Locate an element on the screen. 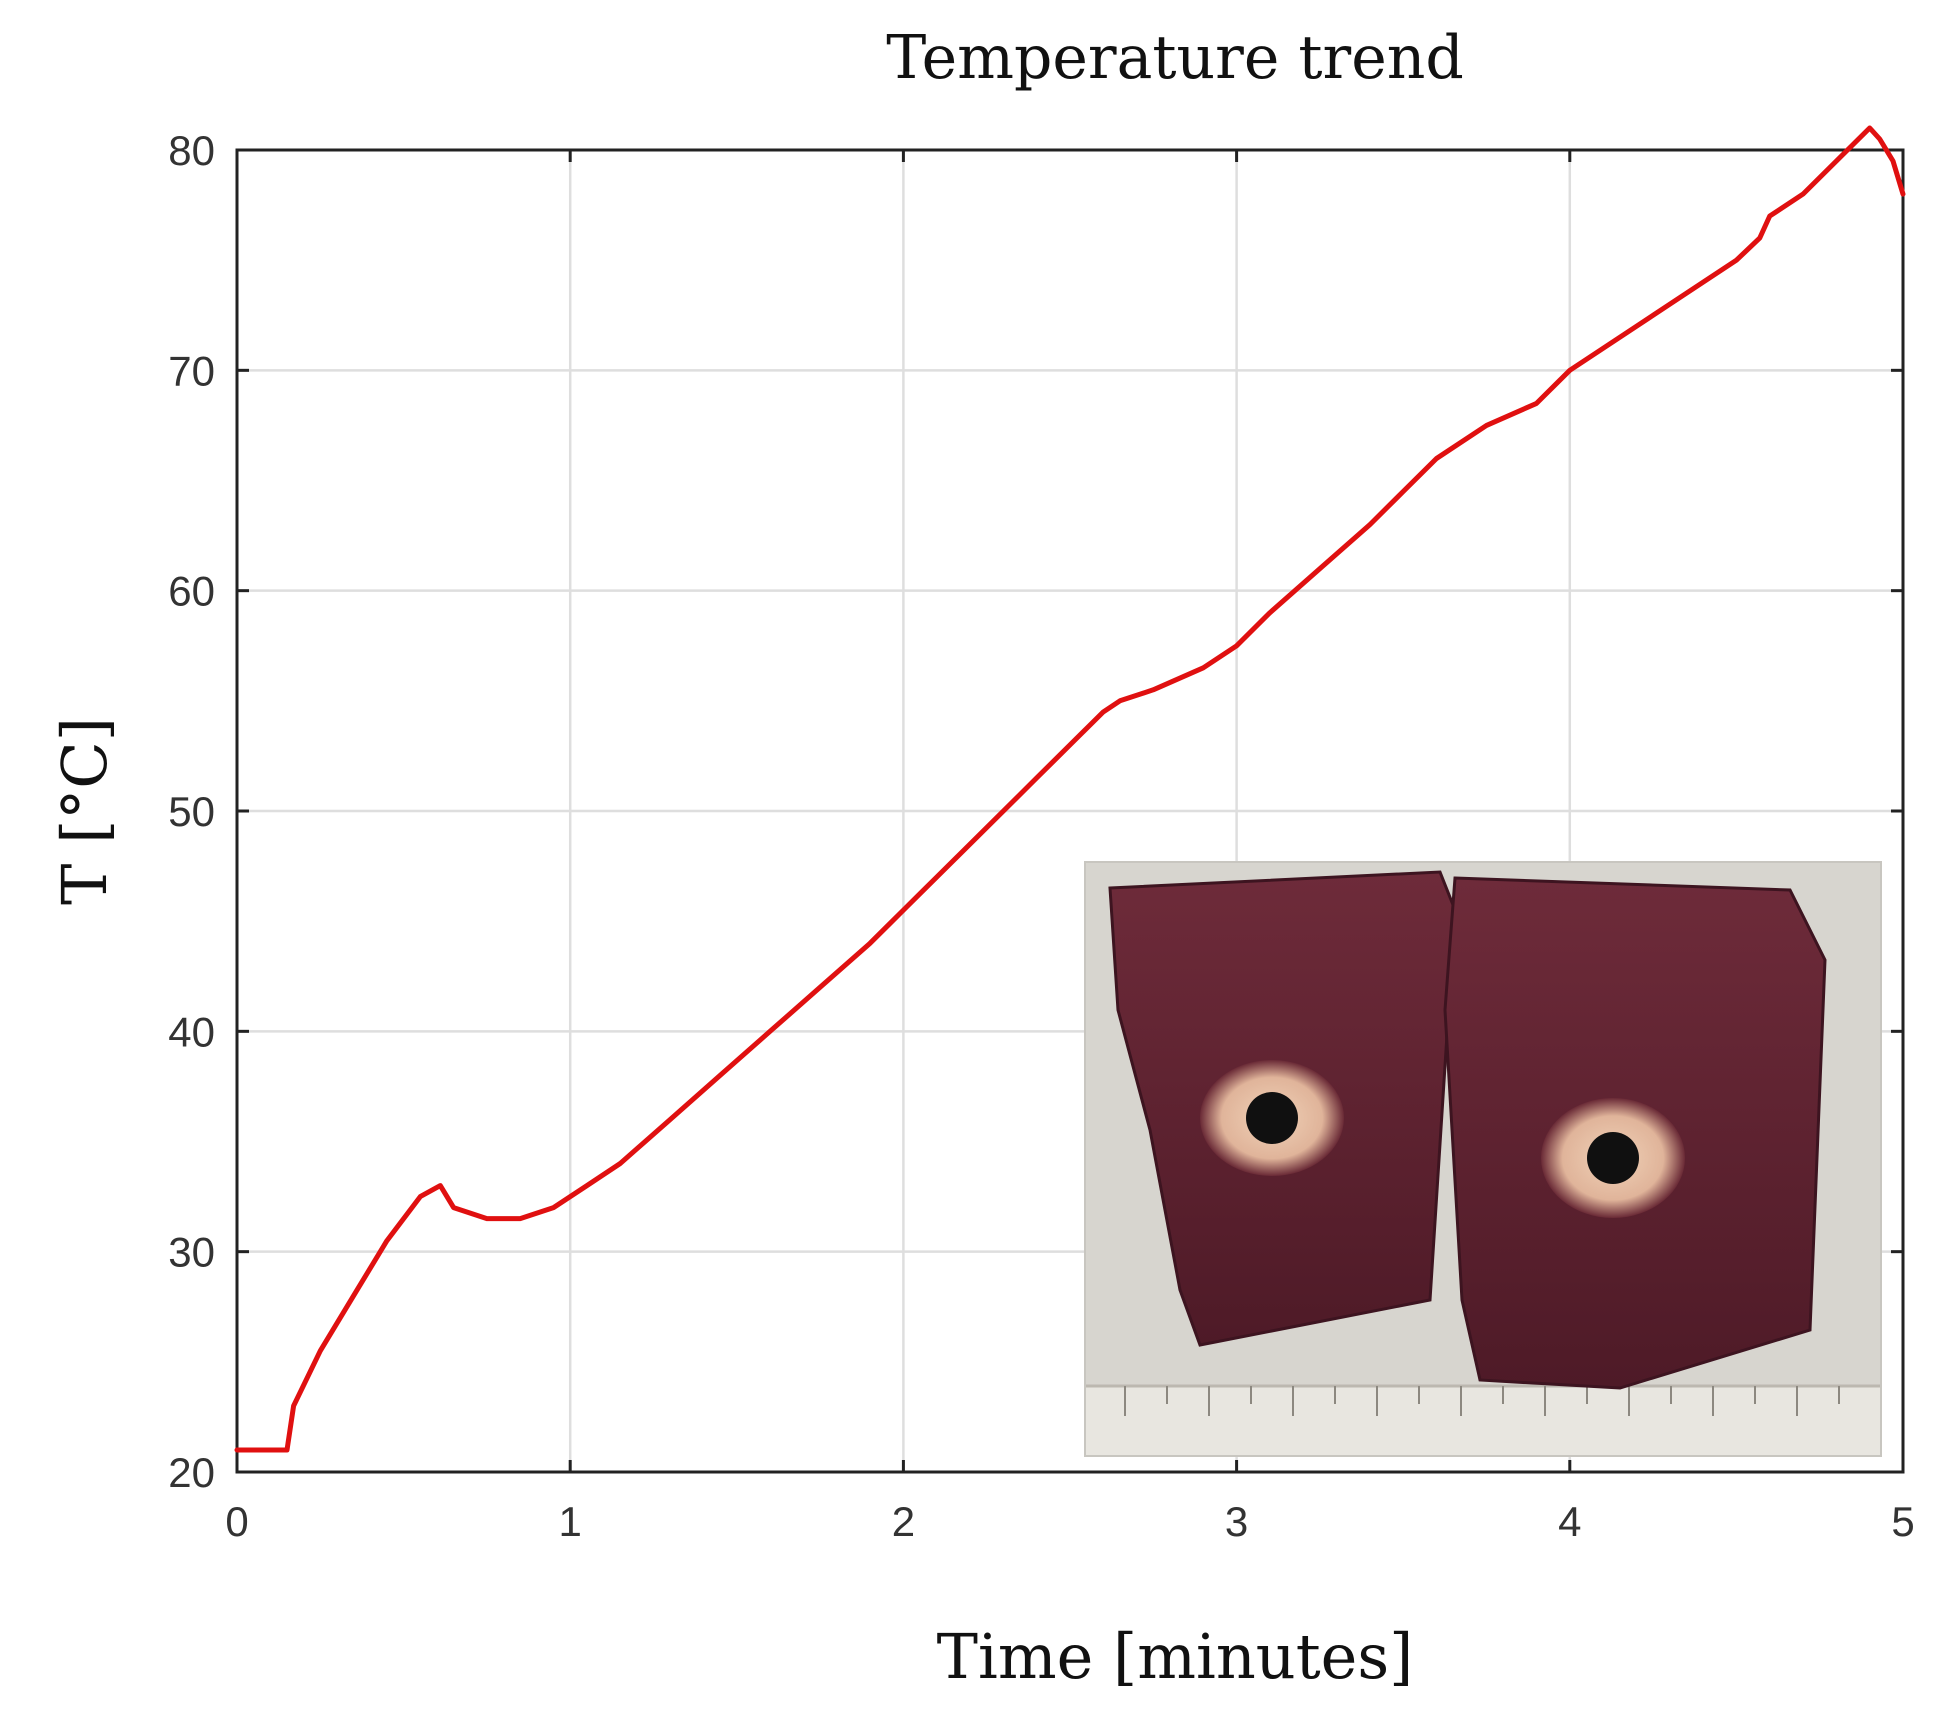 The height and width of the screenshot is (1717, 1946). x-tick-label: 4 is located at coordinates (1569, 1521).